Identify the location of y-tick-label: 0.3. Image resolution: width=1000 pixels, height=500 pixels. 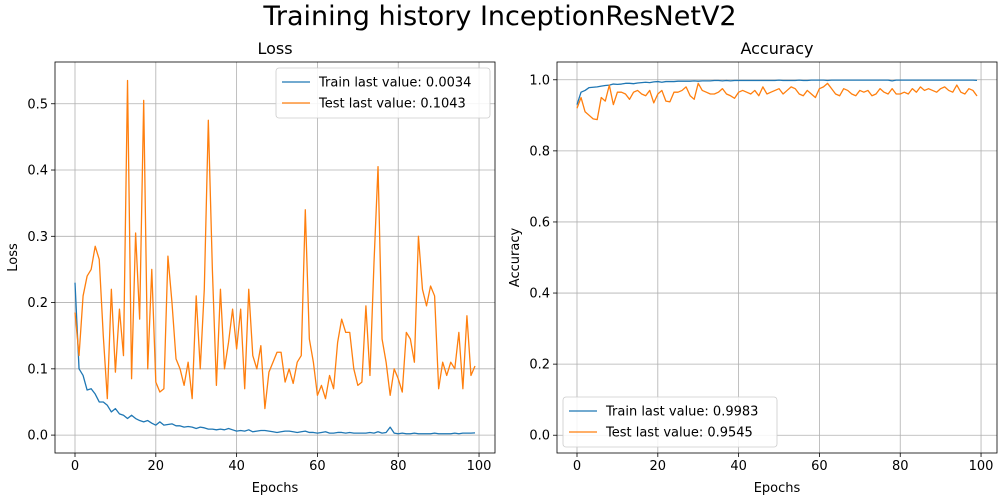
(37, 237).